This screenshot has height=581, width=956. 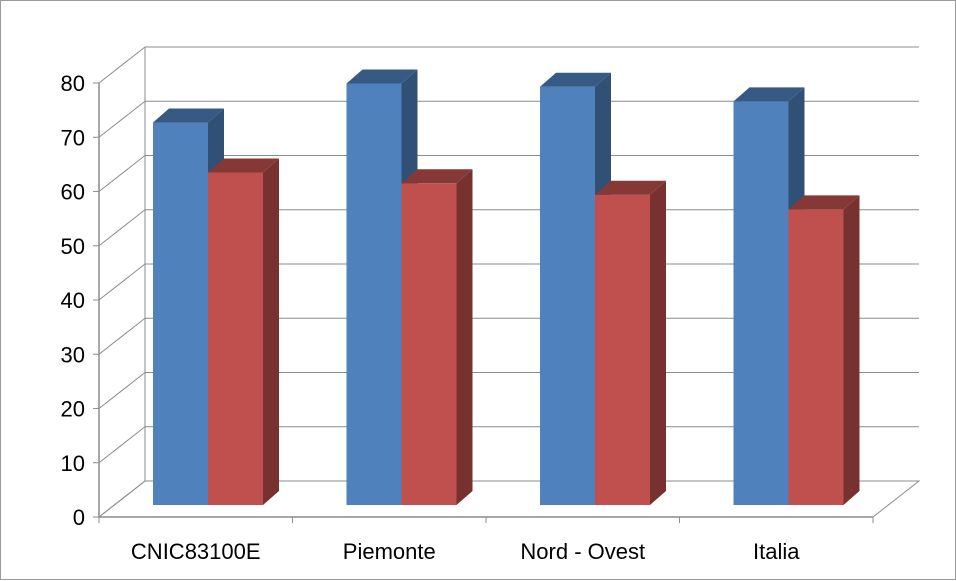 I want to click on y-tick-label: 80, so click(x=73, y=83).